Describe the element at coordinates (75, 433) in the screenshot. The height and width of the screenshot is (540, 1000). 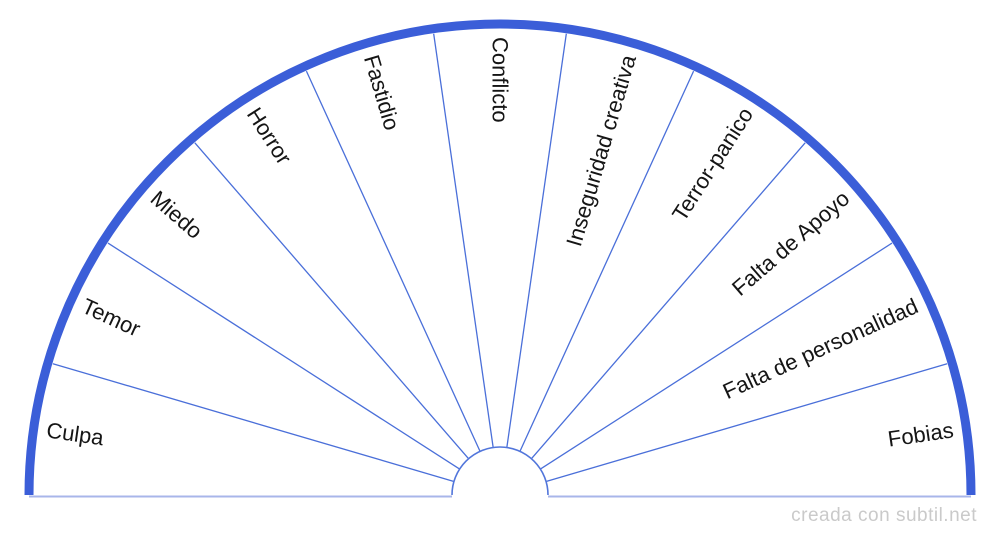
I see `sector-label-culpa: Culpa` at that location.